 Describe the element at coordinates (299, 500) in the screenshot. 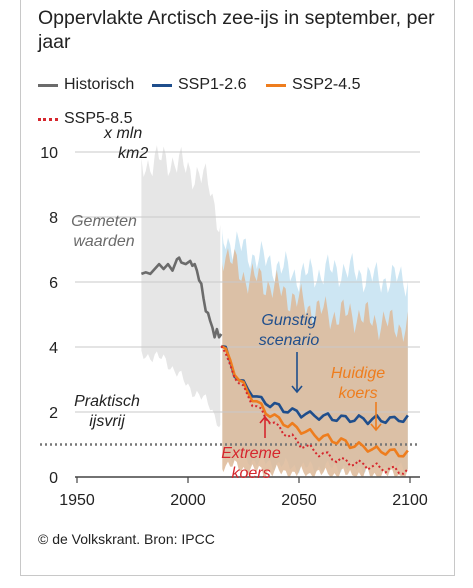

I see `x-tick-label-2050: 2050` at that location.